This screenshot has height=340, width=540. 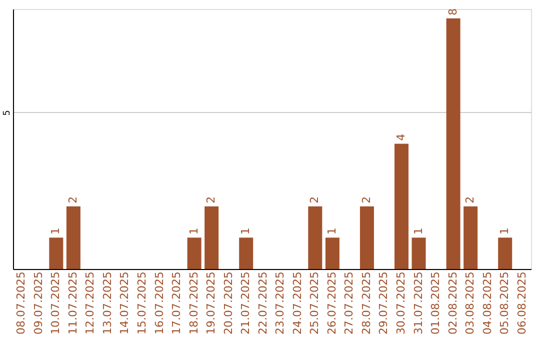 I want to click on x-tick-label: 06.08.2025, so click(x=521, y=303).